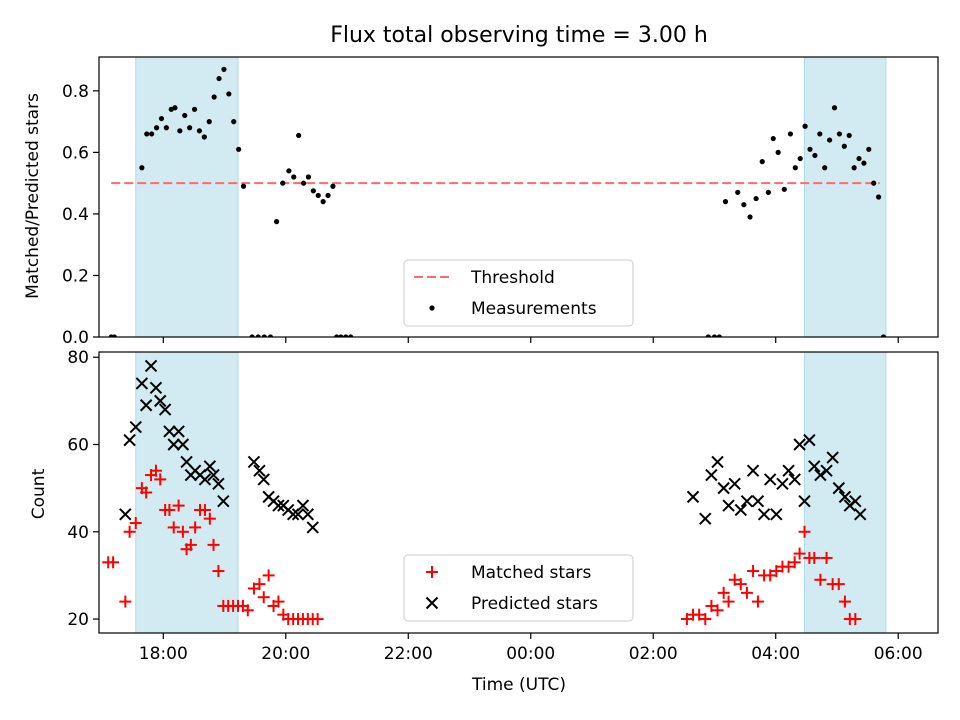  Describe the element at coordinates (408, 654) in the screenshot. I see `x-tick-label: 22:00` at that location.